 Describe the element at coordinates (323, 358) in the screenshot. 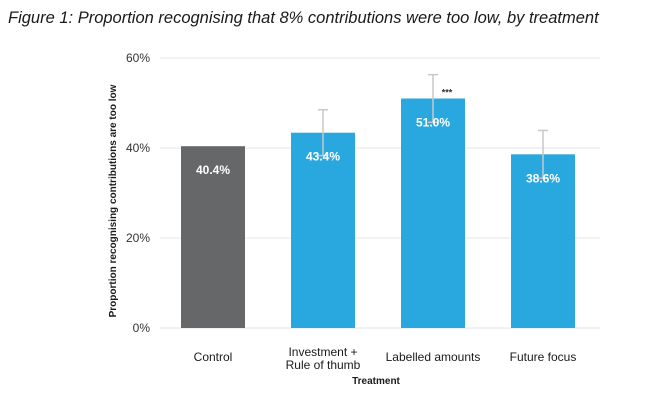

I see `x-tick-label: Investment + Rule of thumb` at that location.